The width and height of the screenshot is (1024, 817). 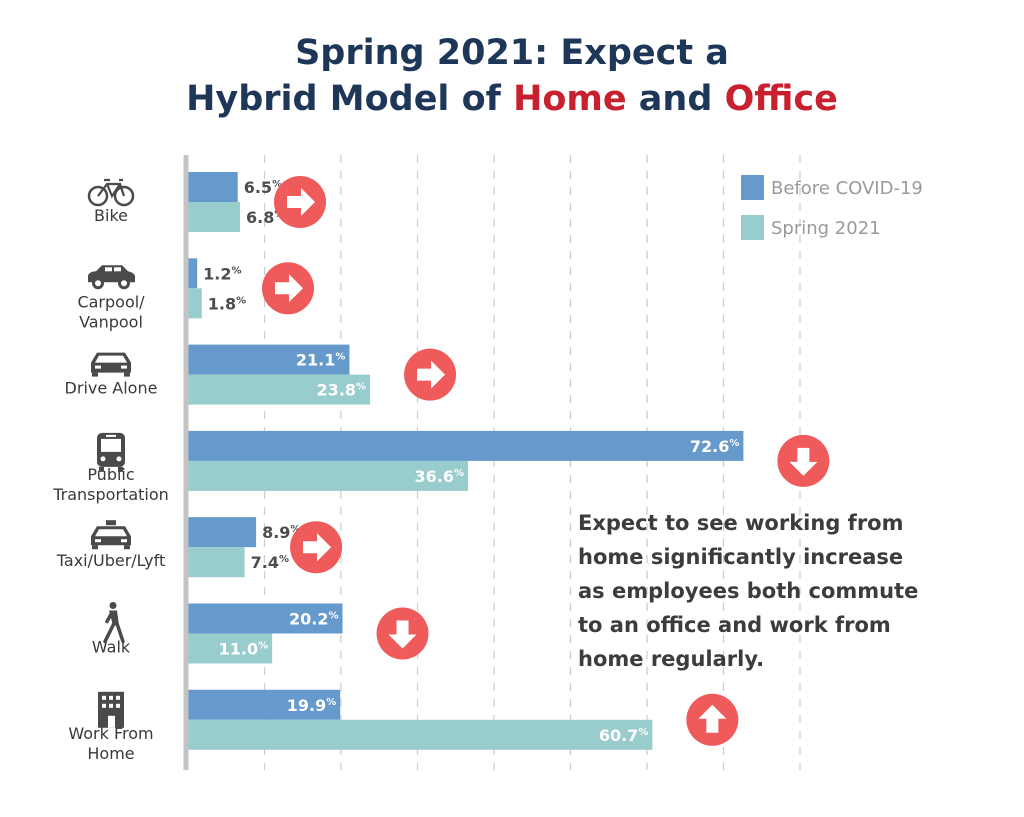 What do you see at coordinates (312, 705) in the screenshot?
I see `bar-value-label: 19.9%` at bounding box center [312, 705].